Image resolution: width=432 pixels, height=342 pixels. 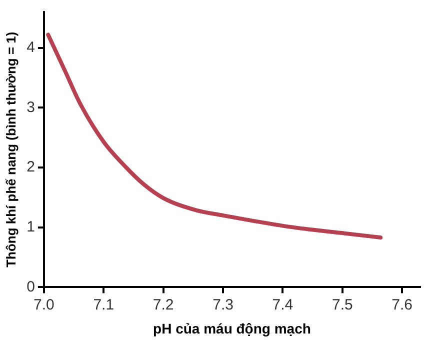 What do you see at coordinates (30, 227) in the screenshot?
I see `y-tick-label: 1` at bounding box center [30, 227].